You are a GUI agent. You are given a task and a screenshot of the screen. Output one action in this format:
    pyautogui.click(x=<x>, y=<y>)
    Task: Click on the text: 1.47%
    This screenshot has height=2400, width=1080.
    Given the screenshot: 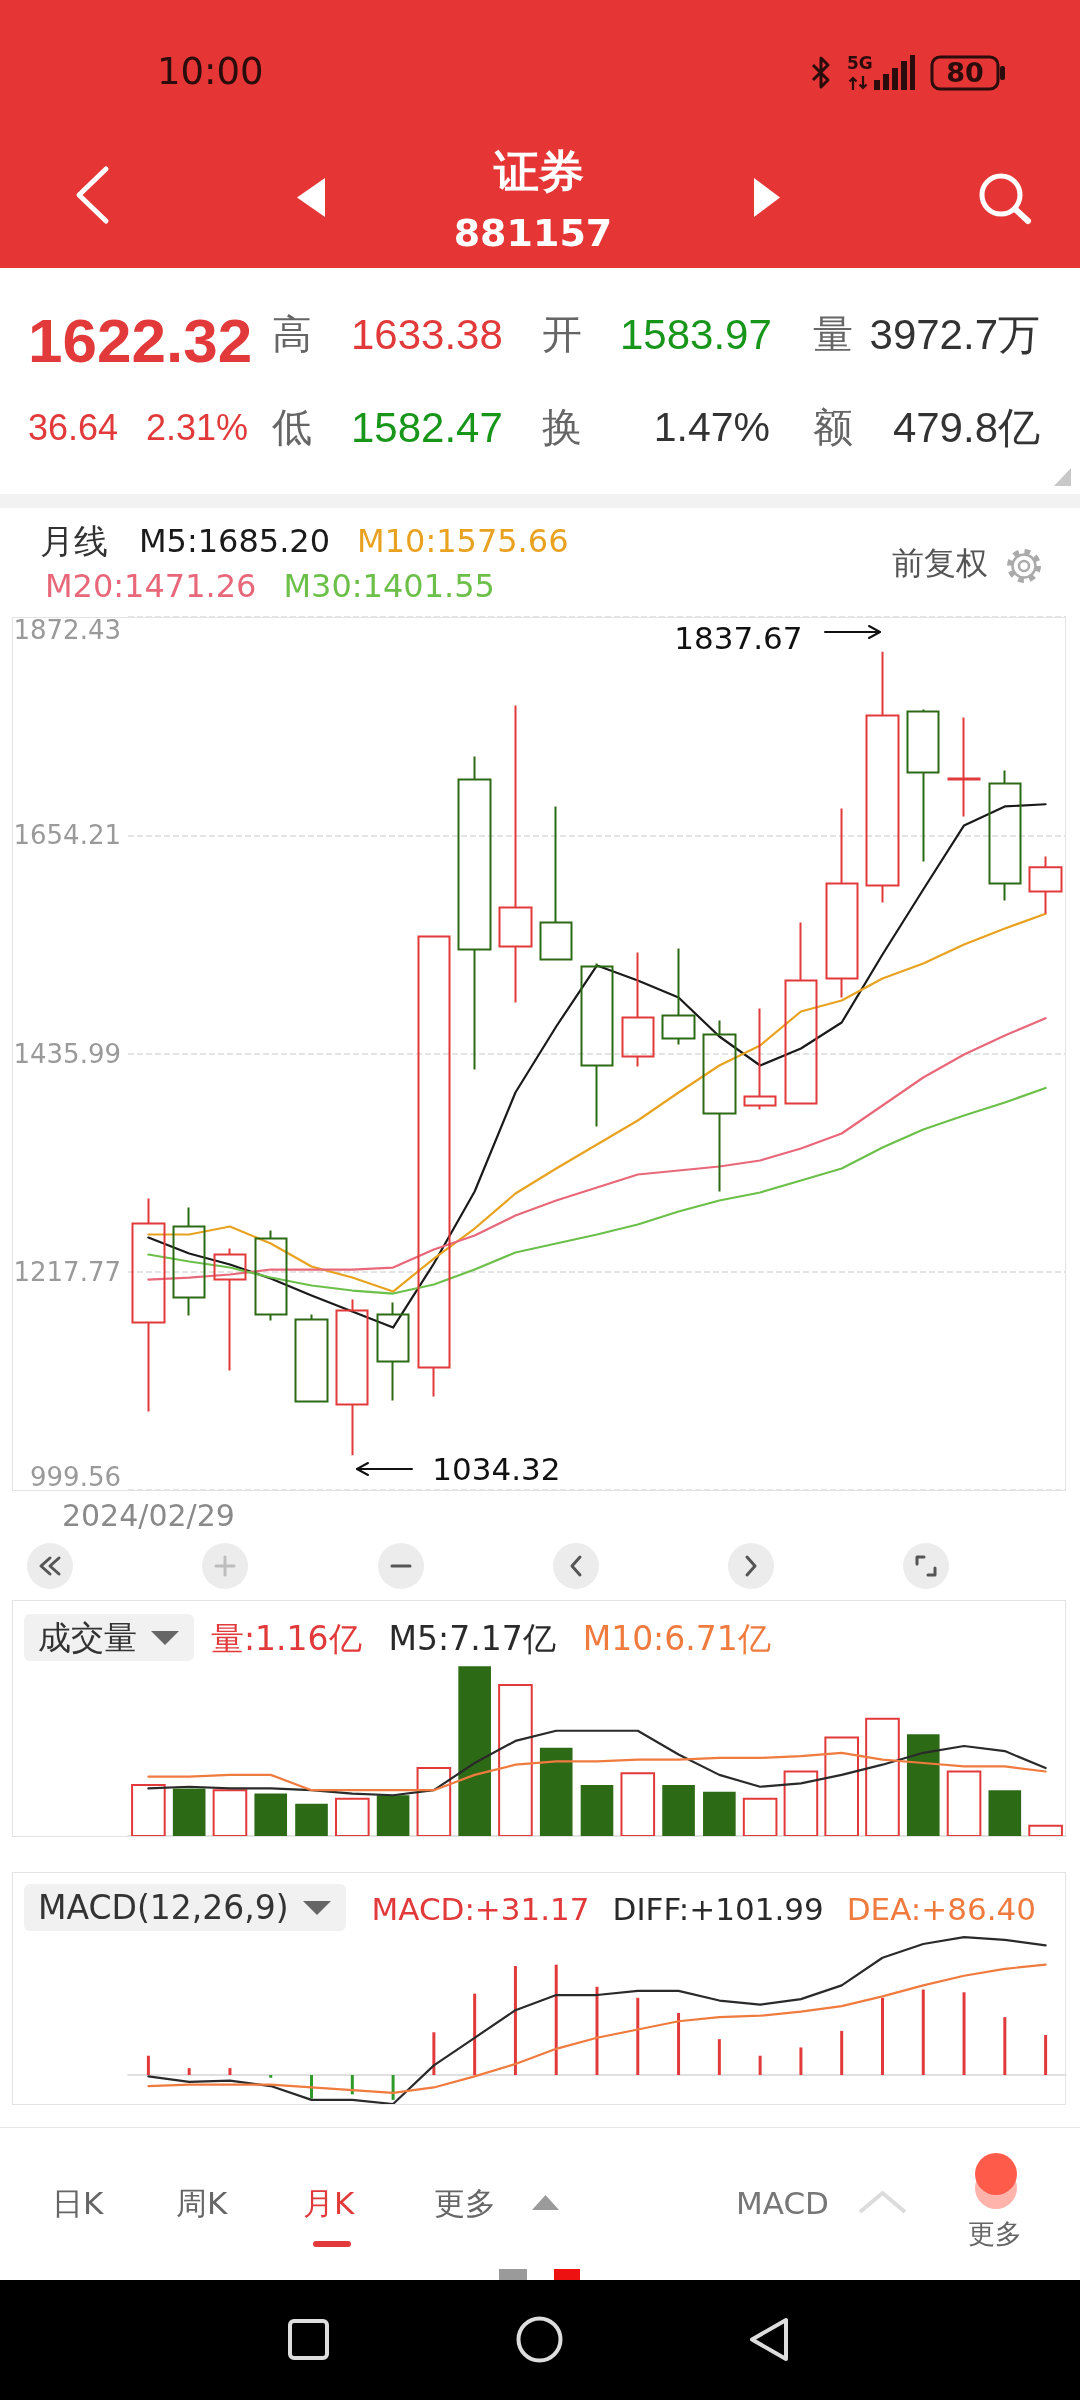 What is the action you would take?
    pyautogui.click(x=711, y=427)
    